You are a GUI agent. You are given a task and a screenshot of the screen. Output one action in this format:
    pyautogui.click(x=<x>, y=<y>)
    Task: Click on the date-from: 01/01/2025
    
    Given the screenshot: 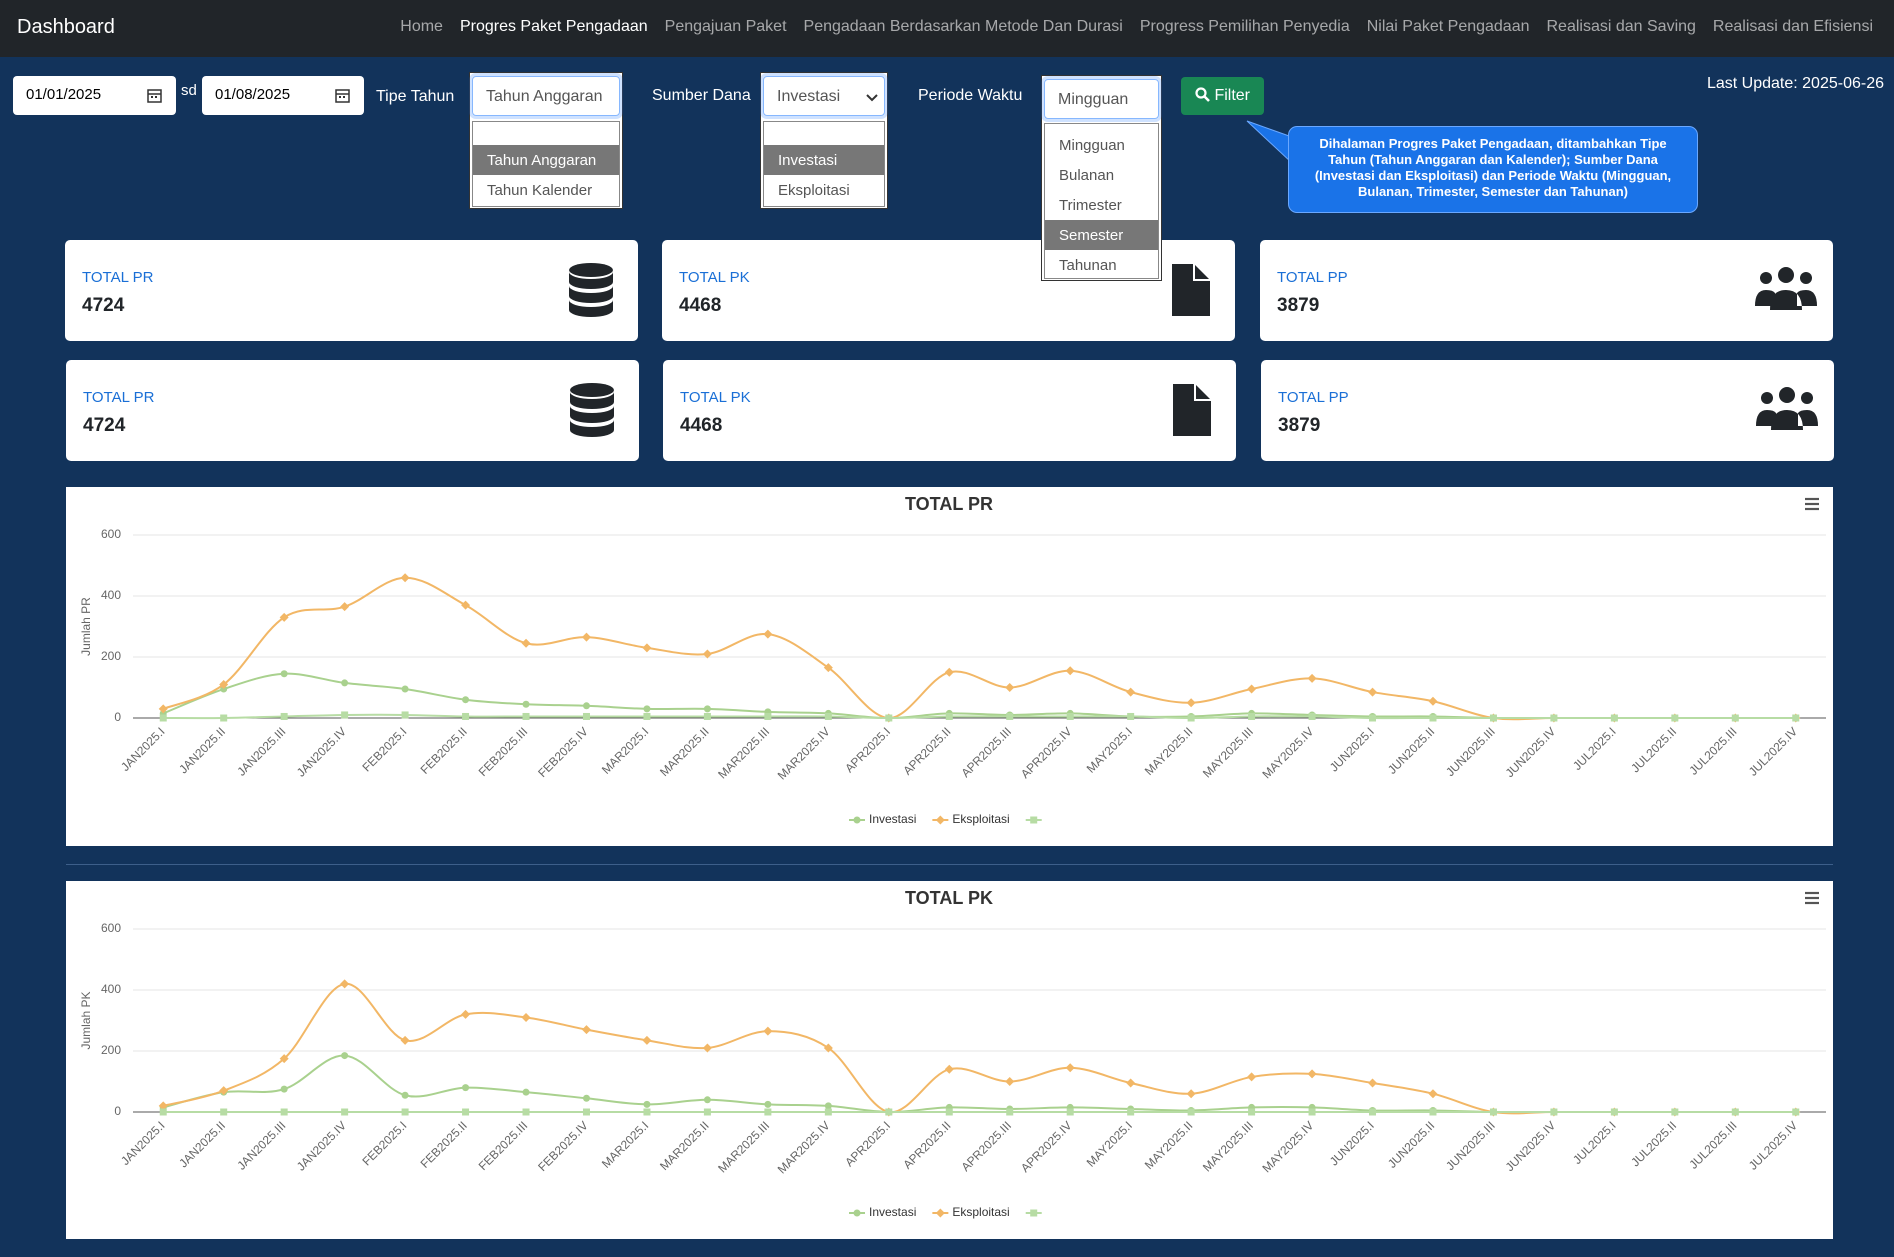 What is the action you would take?
    pyautogui.click(x=94, y=95)
    